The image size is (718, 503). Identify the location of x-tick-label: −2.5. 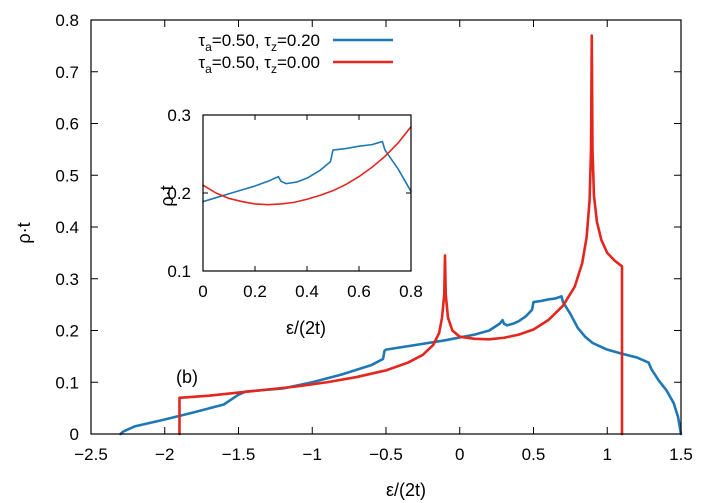
(91, 454).